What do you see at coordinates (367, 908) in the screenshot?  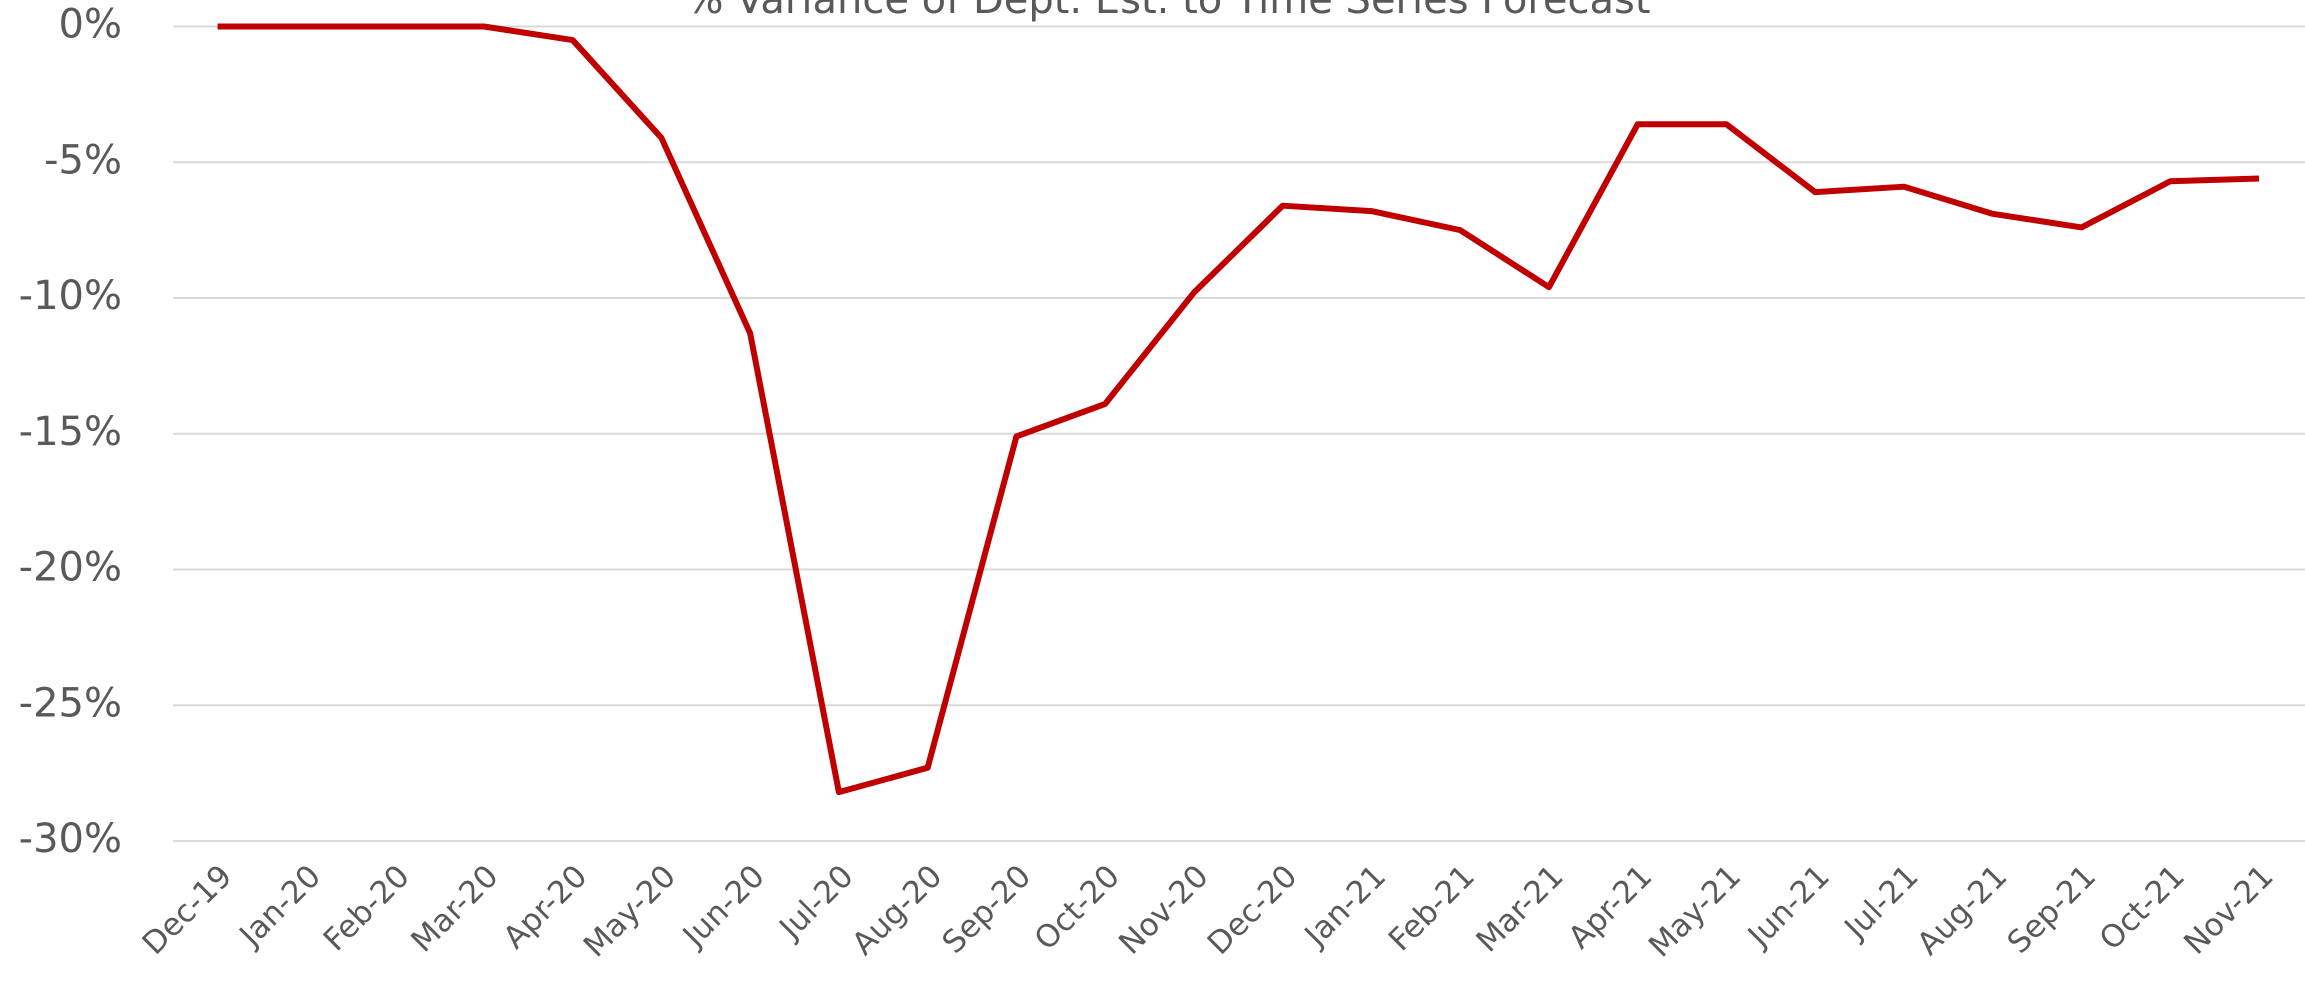 I see `x-tick-label: Feb-20` at bounding box center [367, 908].